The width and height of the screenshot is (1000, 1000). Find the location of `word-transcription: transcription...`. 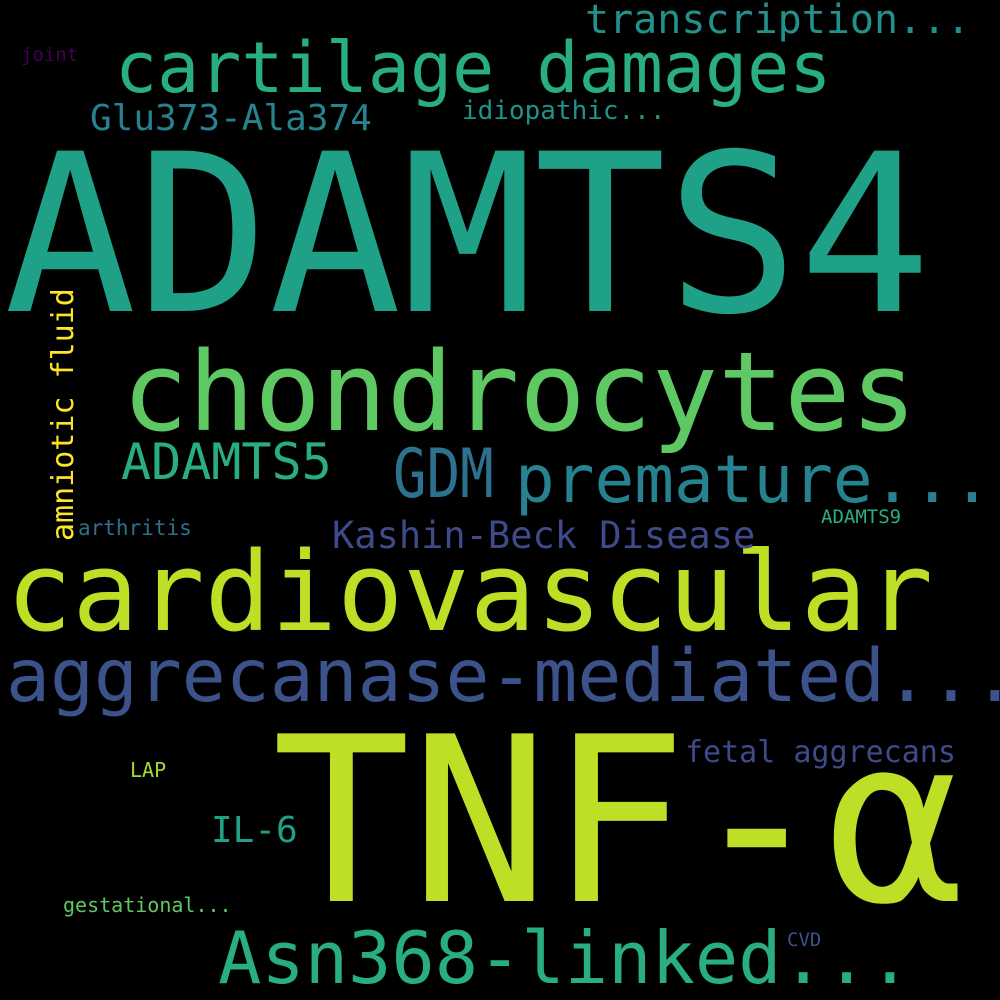

word-transcription: transcription... is located at coordinates (778, 21).